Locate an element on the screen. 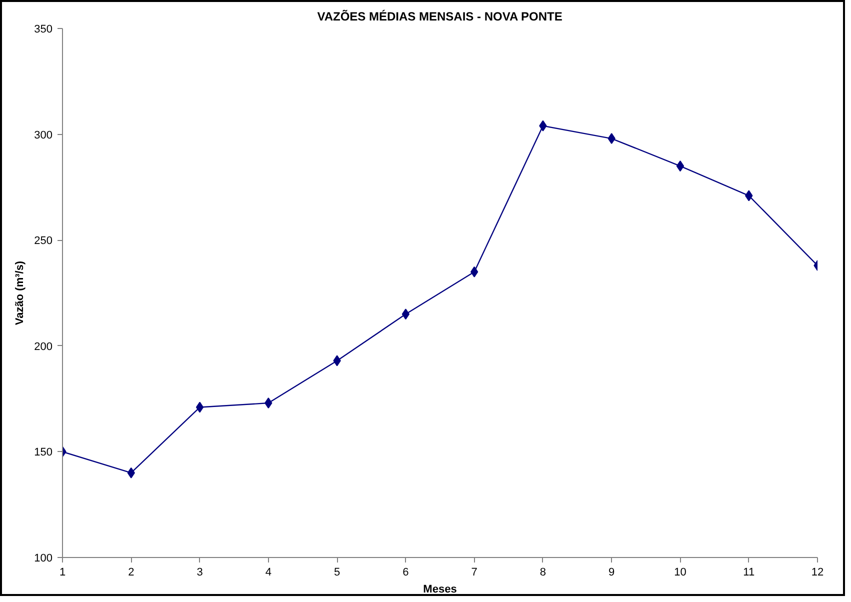 This screenshot has height=602, width=851. chart-title: VAZÕES MÉDIAS MENSAIS - NOVA PONTE is located at coordinates (439, 17).